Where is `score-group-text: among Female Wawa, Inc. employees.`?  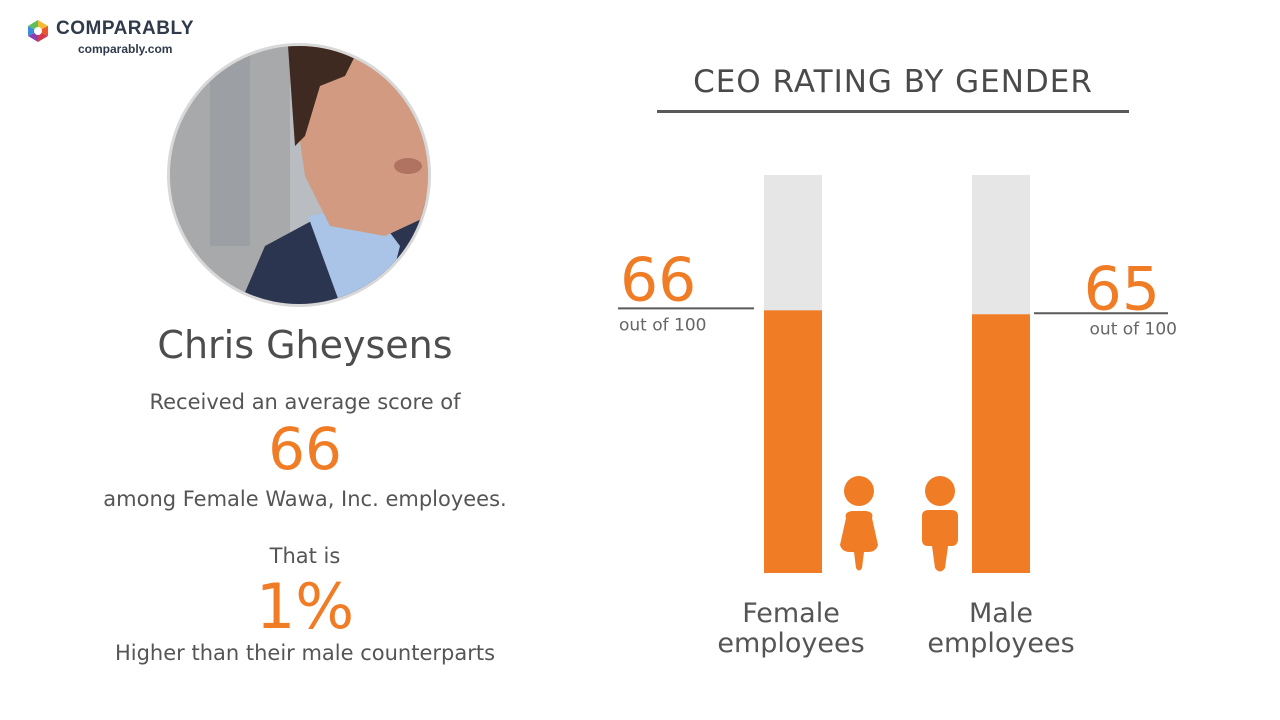
score-group-text: among Female Wawa, Inc. employees. is located at coordinates (305, 499).